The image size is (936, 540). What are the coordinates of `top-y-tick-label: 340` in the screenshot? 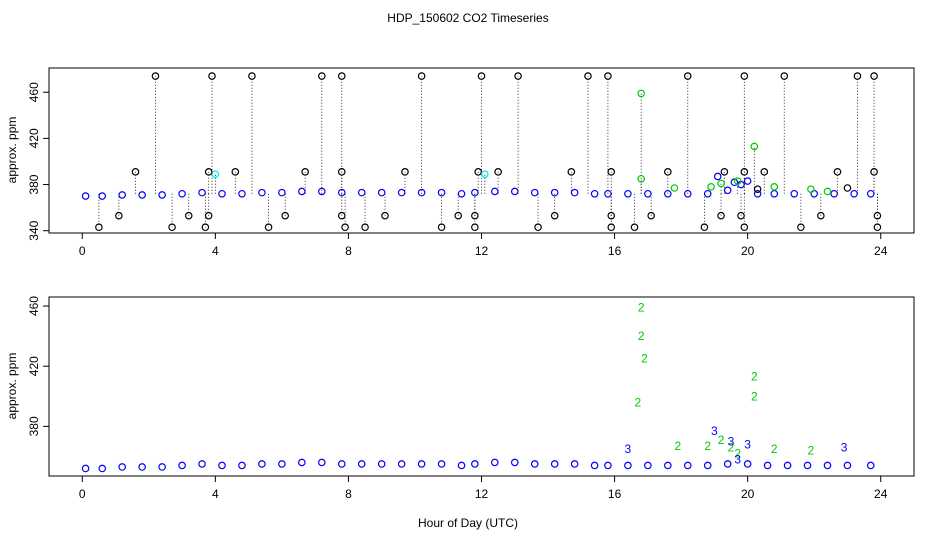 It's located at (34, 230).